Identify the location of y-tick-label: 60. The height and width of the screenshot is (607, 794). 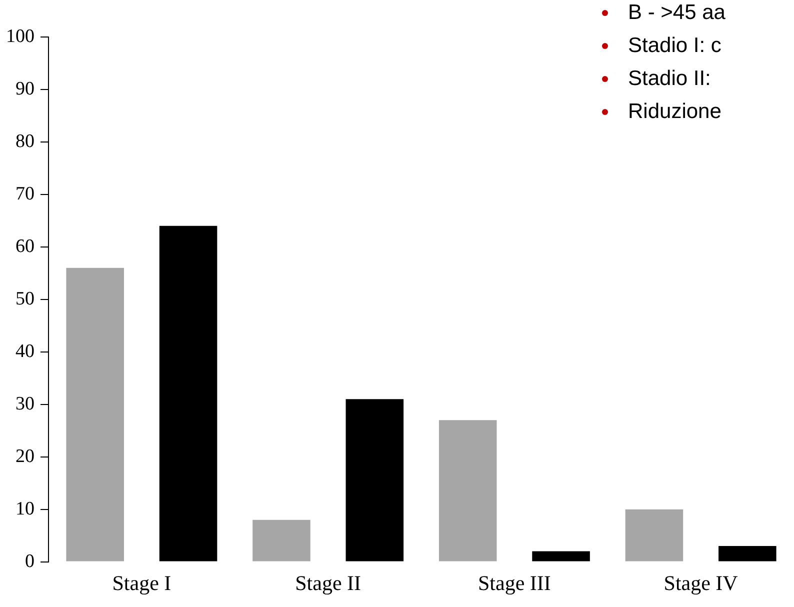
(25, 246).